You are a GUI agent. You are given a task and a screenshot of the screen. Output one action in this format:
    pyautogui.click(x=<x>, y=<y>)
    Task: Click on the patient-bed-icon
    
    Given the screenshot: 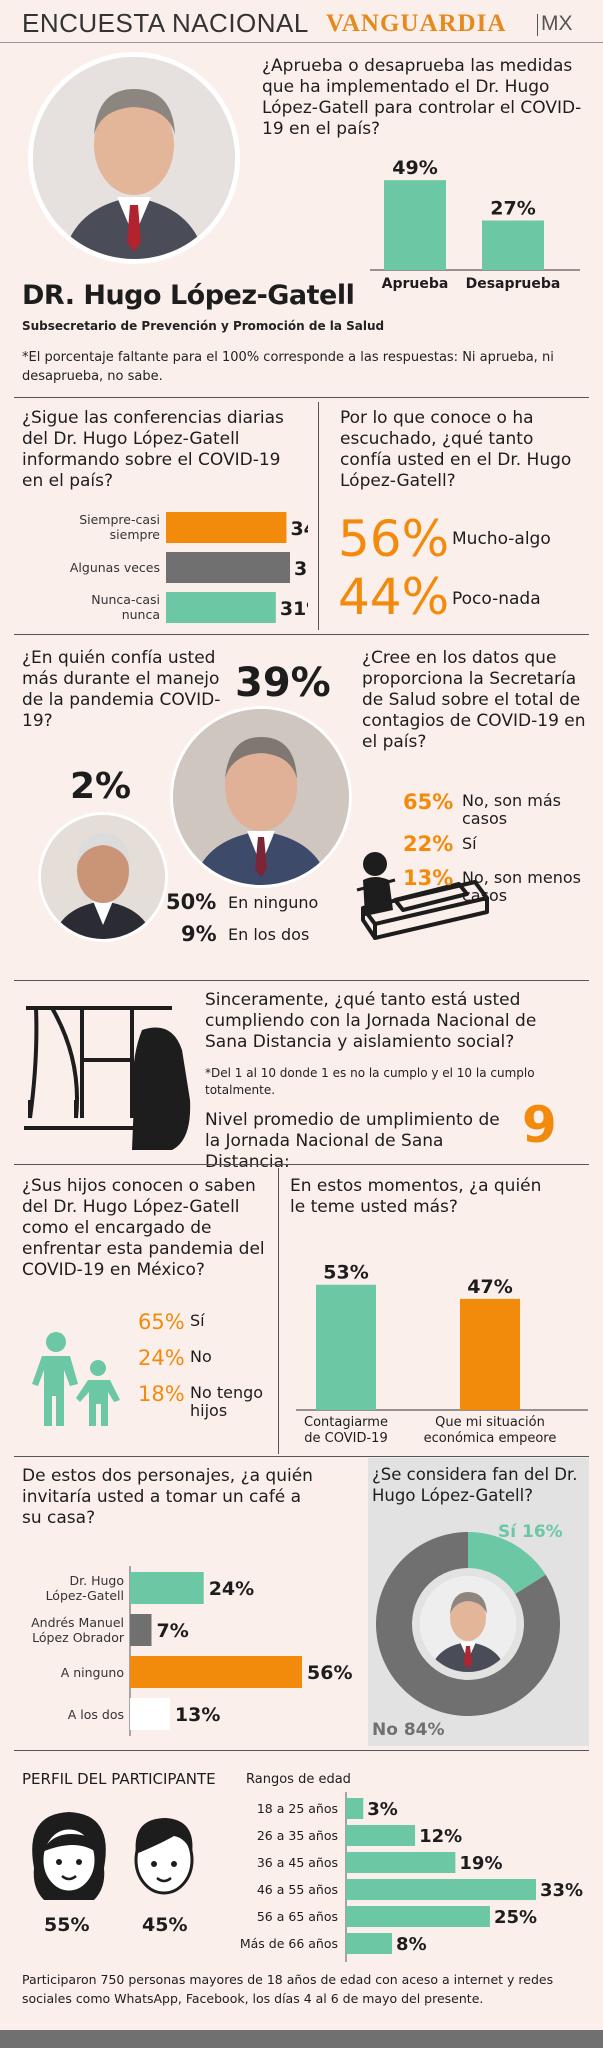 What is the action you would take?
    pyautogui.click(x=425, y=887)
    